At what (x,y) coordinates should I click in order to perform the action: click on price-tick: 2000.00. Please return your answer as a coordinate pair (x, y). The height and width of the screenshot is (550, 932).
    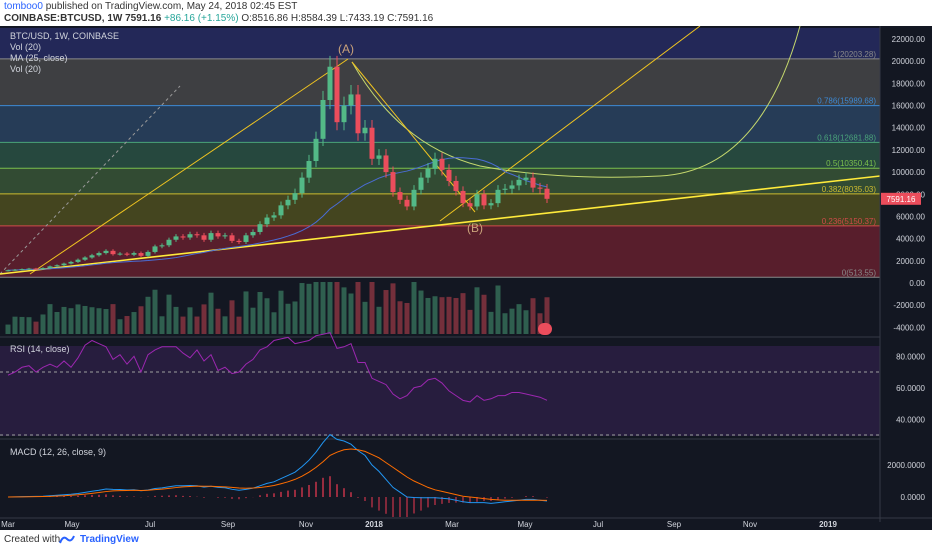
    Looking at the image, I should click on (910, 261).